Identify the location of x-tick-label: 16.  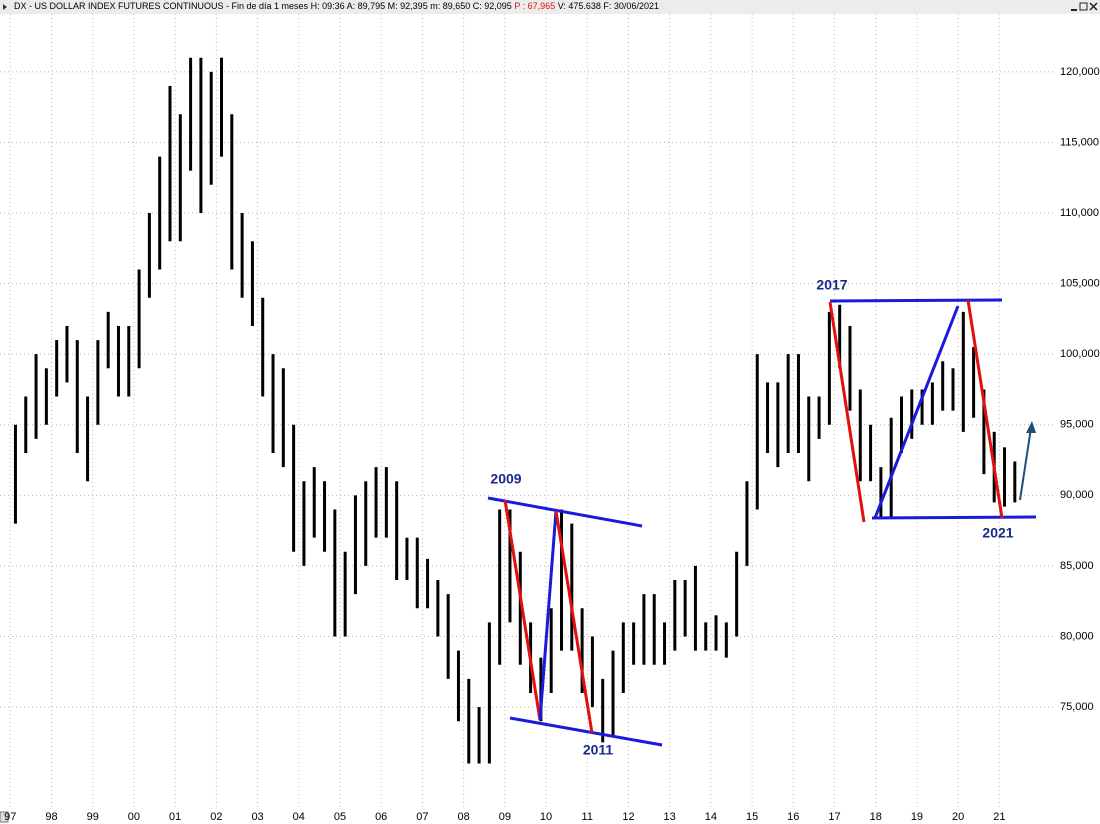
(793, 817).